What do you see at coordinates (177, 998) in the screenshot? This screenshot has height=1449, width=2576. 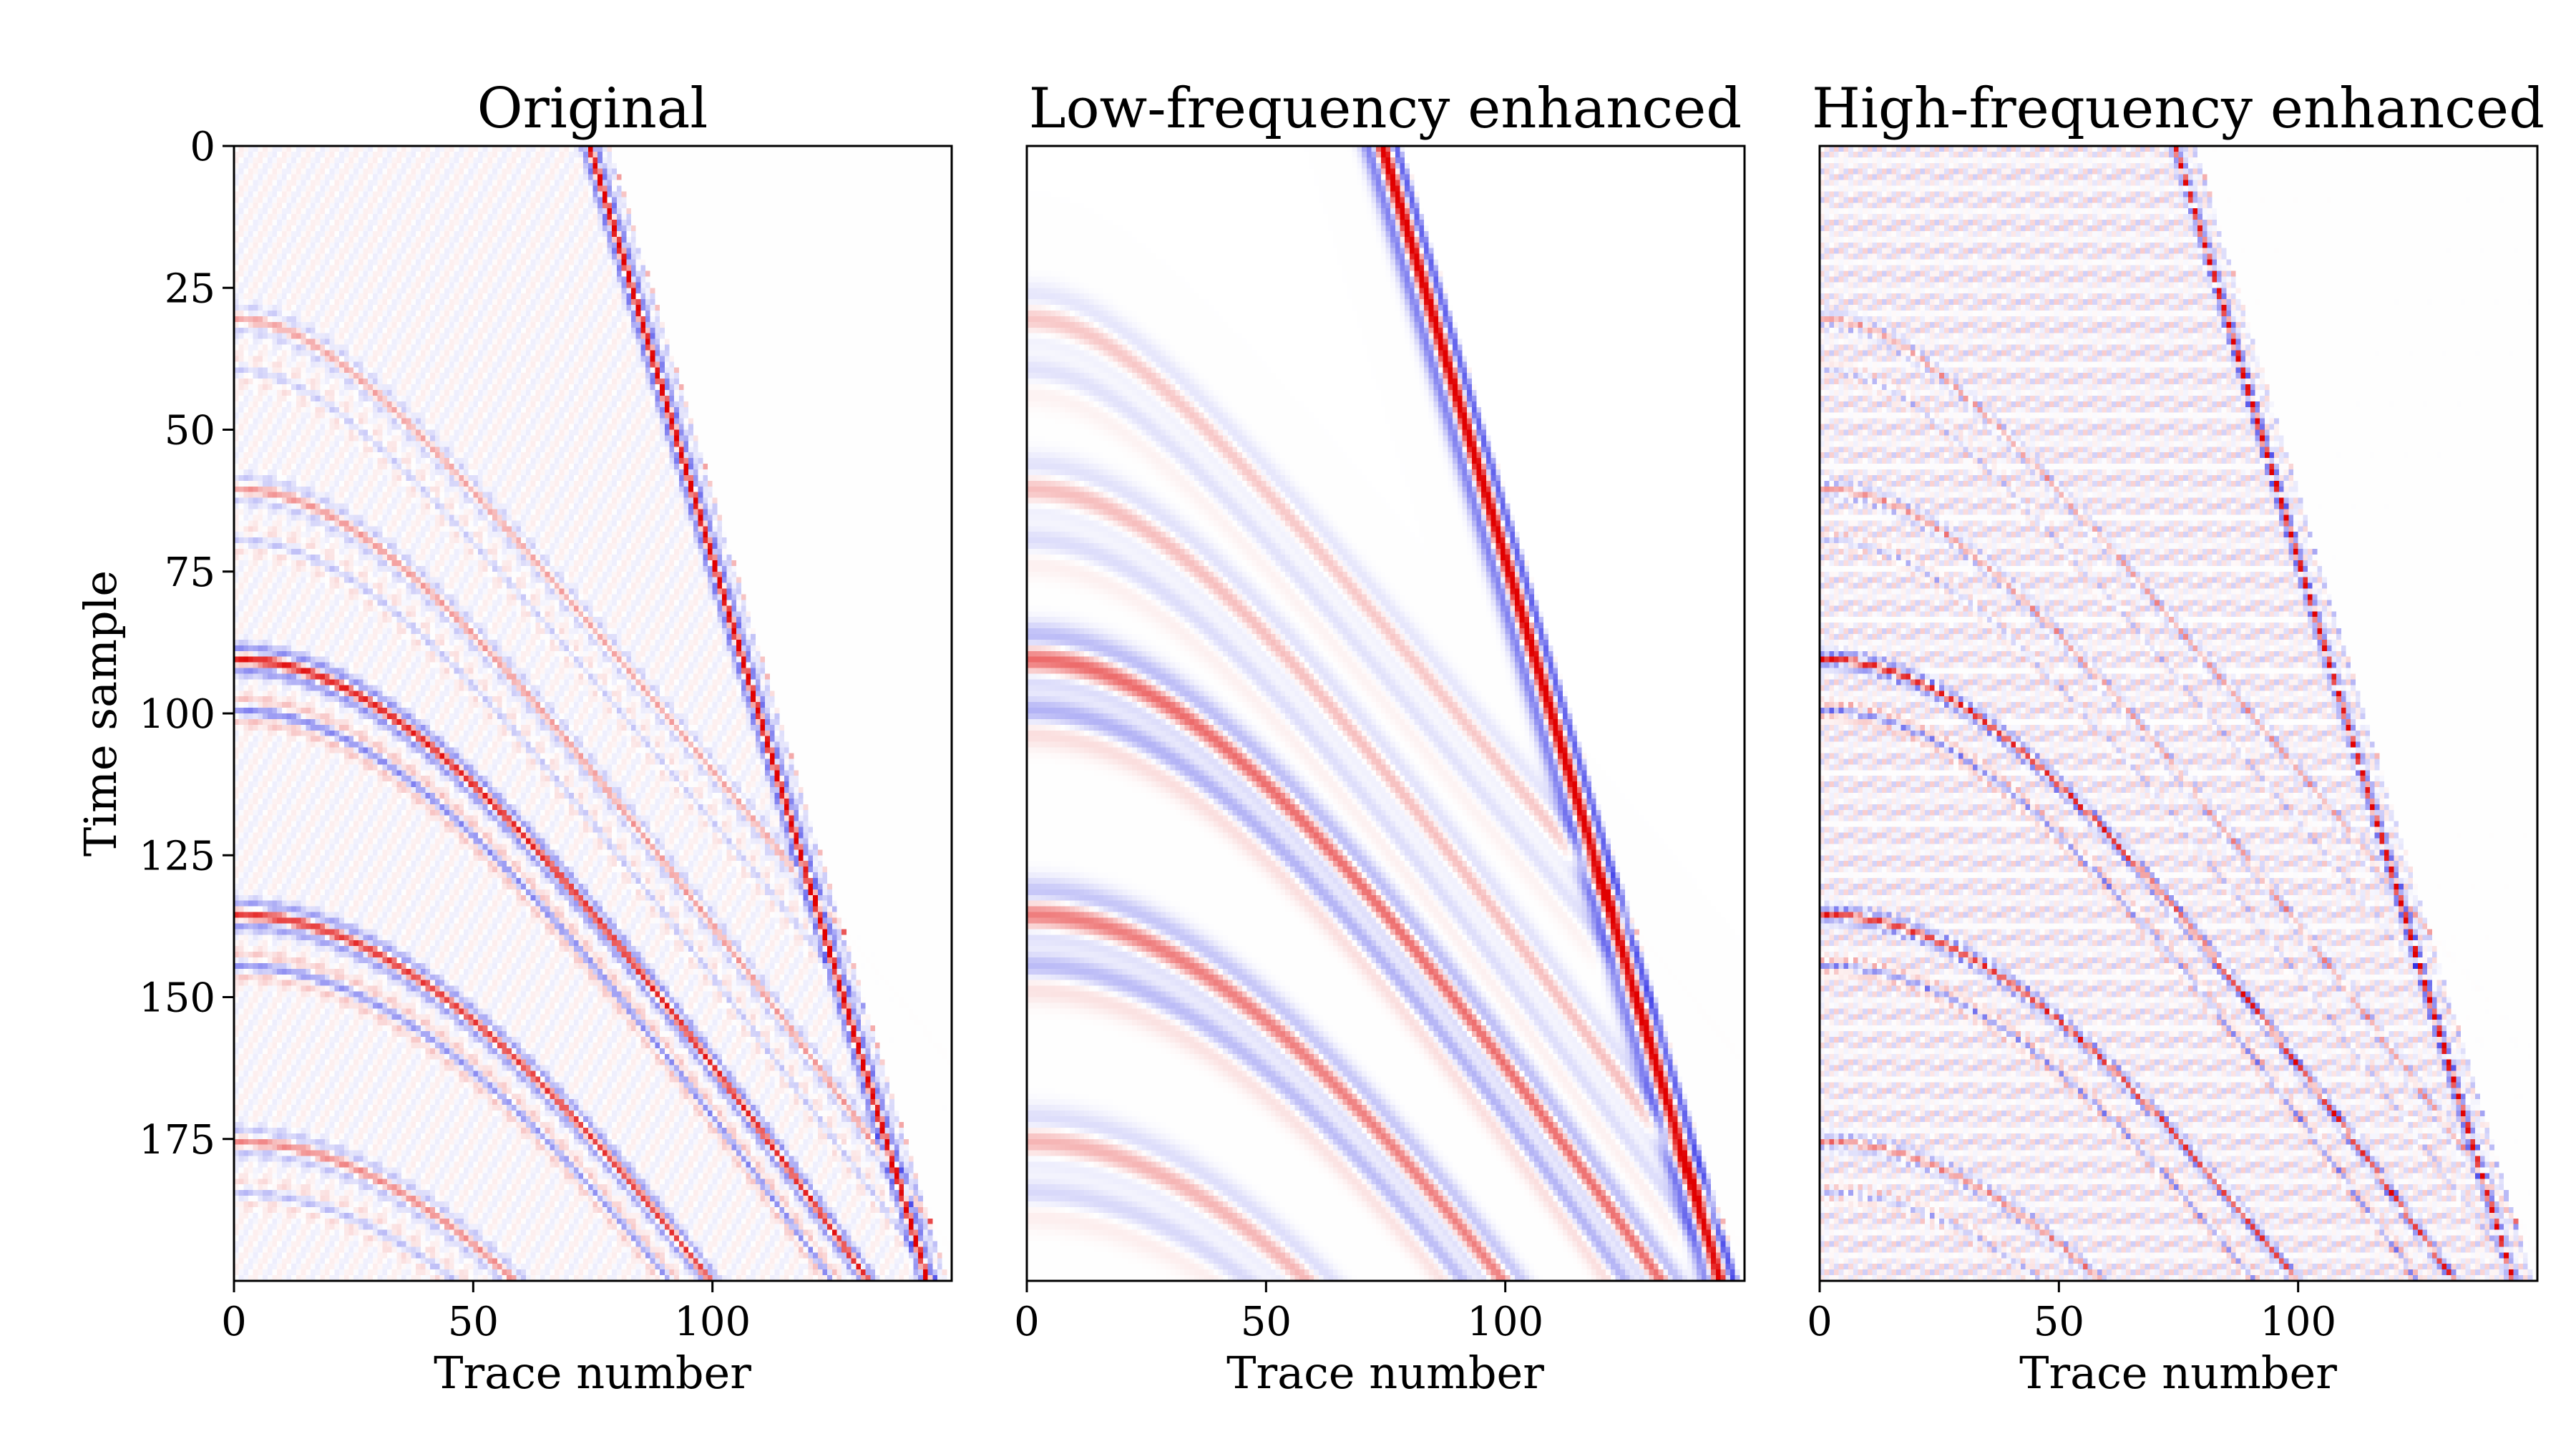 I see `y-tick-label: 150` at bounding box center [177, 998].